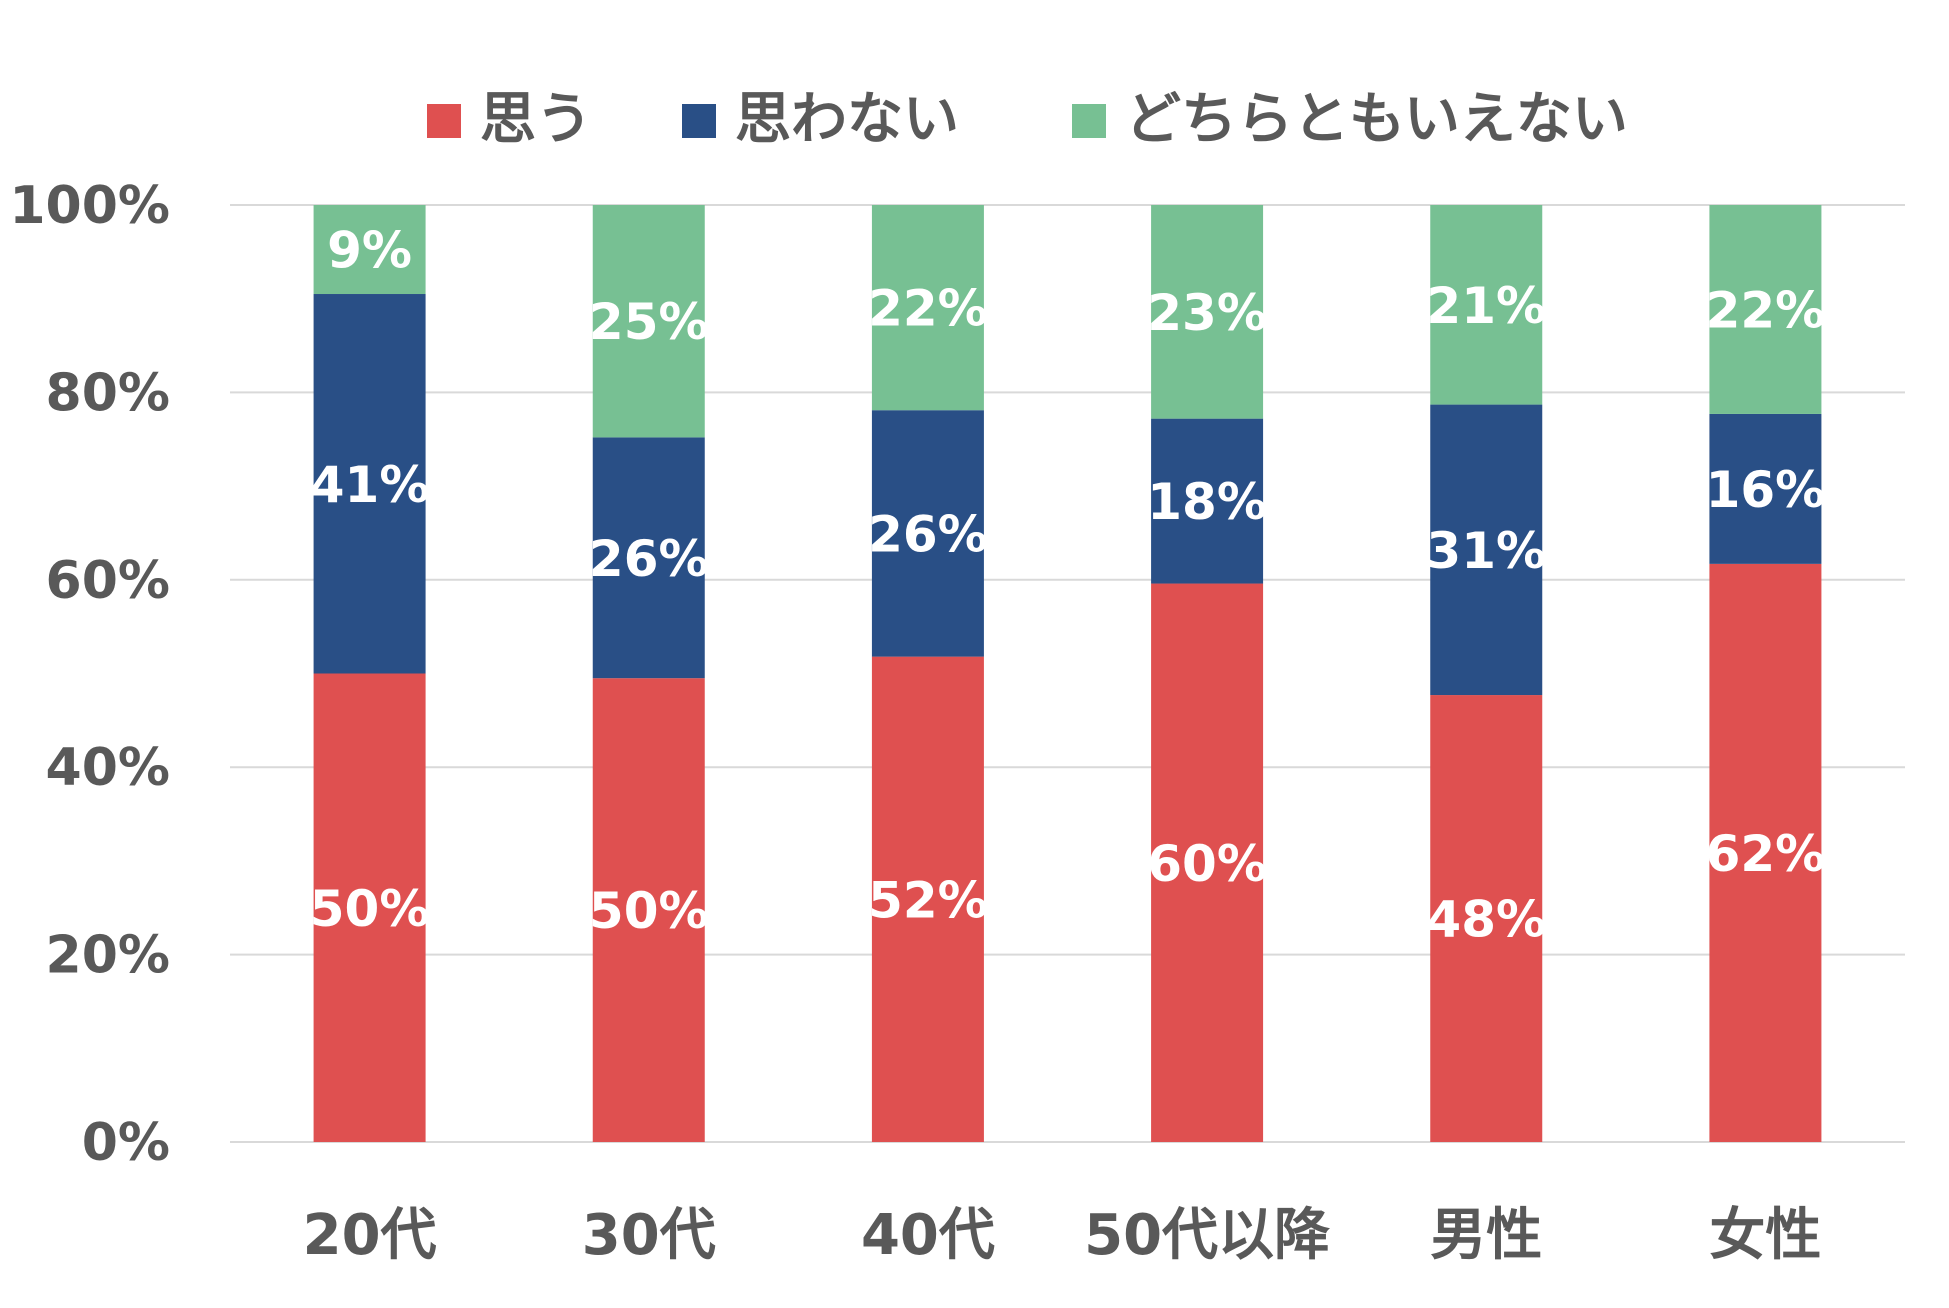 This screenshot has width=1949, height=1308. I want to click on data-label-agree-2: 52%, so click(928, 900).